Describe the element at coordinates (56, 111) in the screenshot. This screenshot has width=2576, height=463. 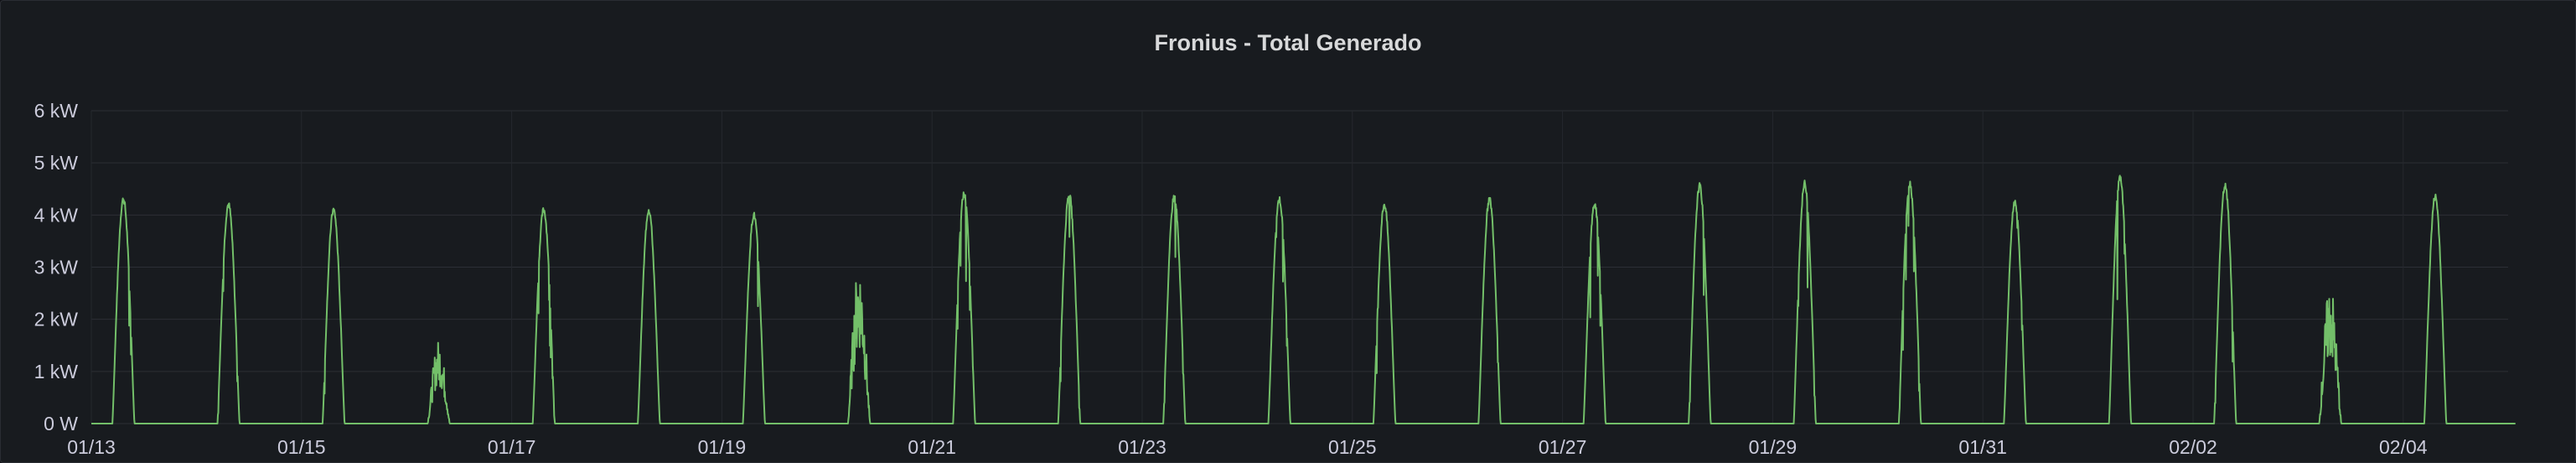
I see `y-tick-label: 6 kW` at that location.